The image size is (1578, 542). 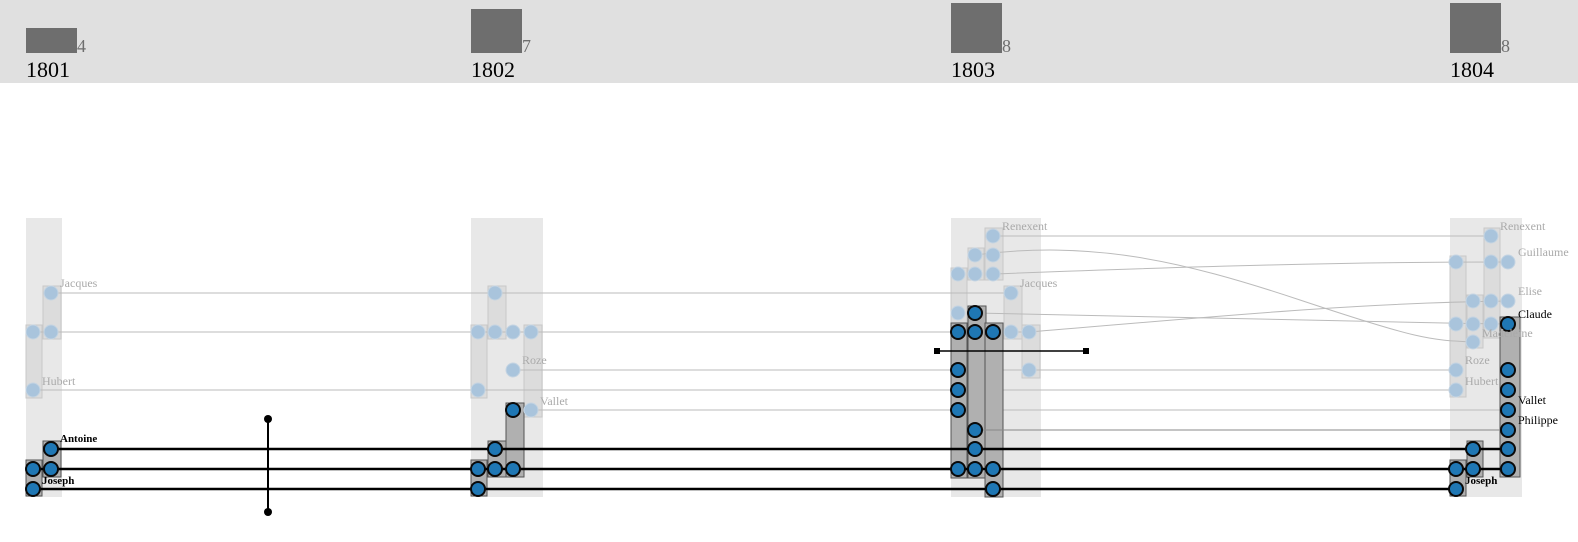 I want to click on label-madeleine: Madeleine, so click(x=1507, y=333).